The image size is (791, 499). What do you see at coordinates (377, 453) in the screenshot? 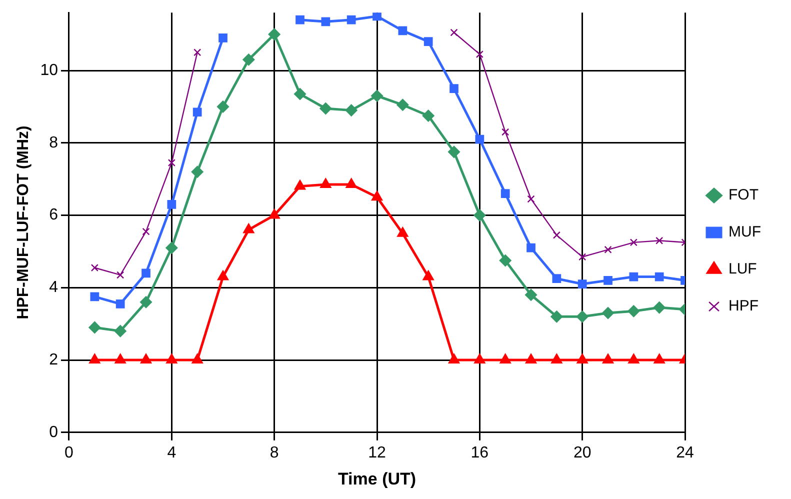
I see `x-tick-label: 12` at bounding box center [377, 453].